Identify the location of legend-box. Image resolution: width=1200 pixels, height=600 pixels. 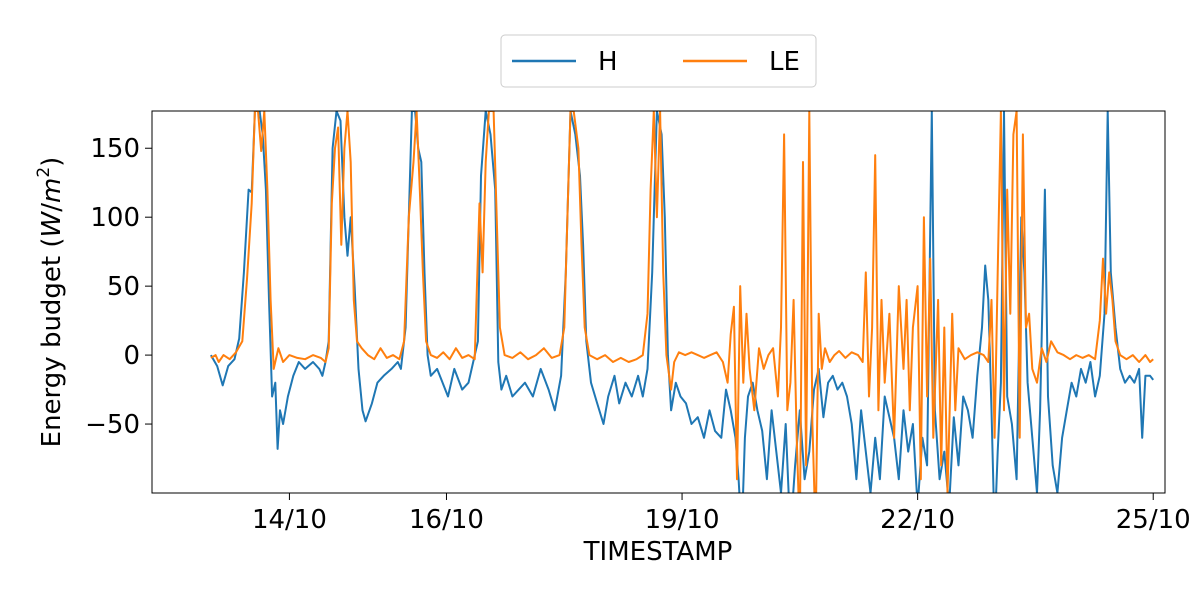
(658, 61).